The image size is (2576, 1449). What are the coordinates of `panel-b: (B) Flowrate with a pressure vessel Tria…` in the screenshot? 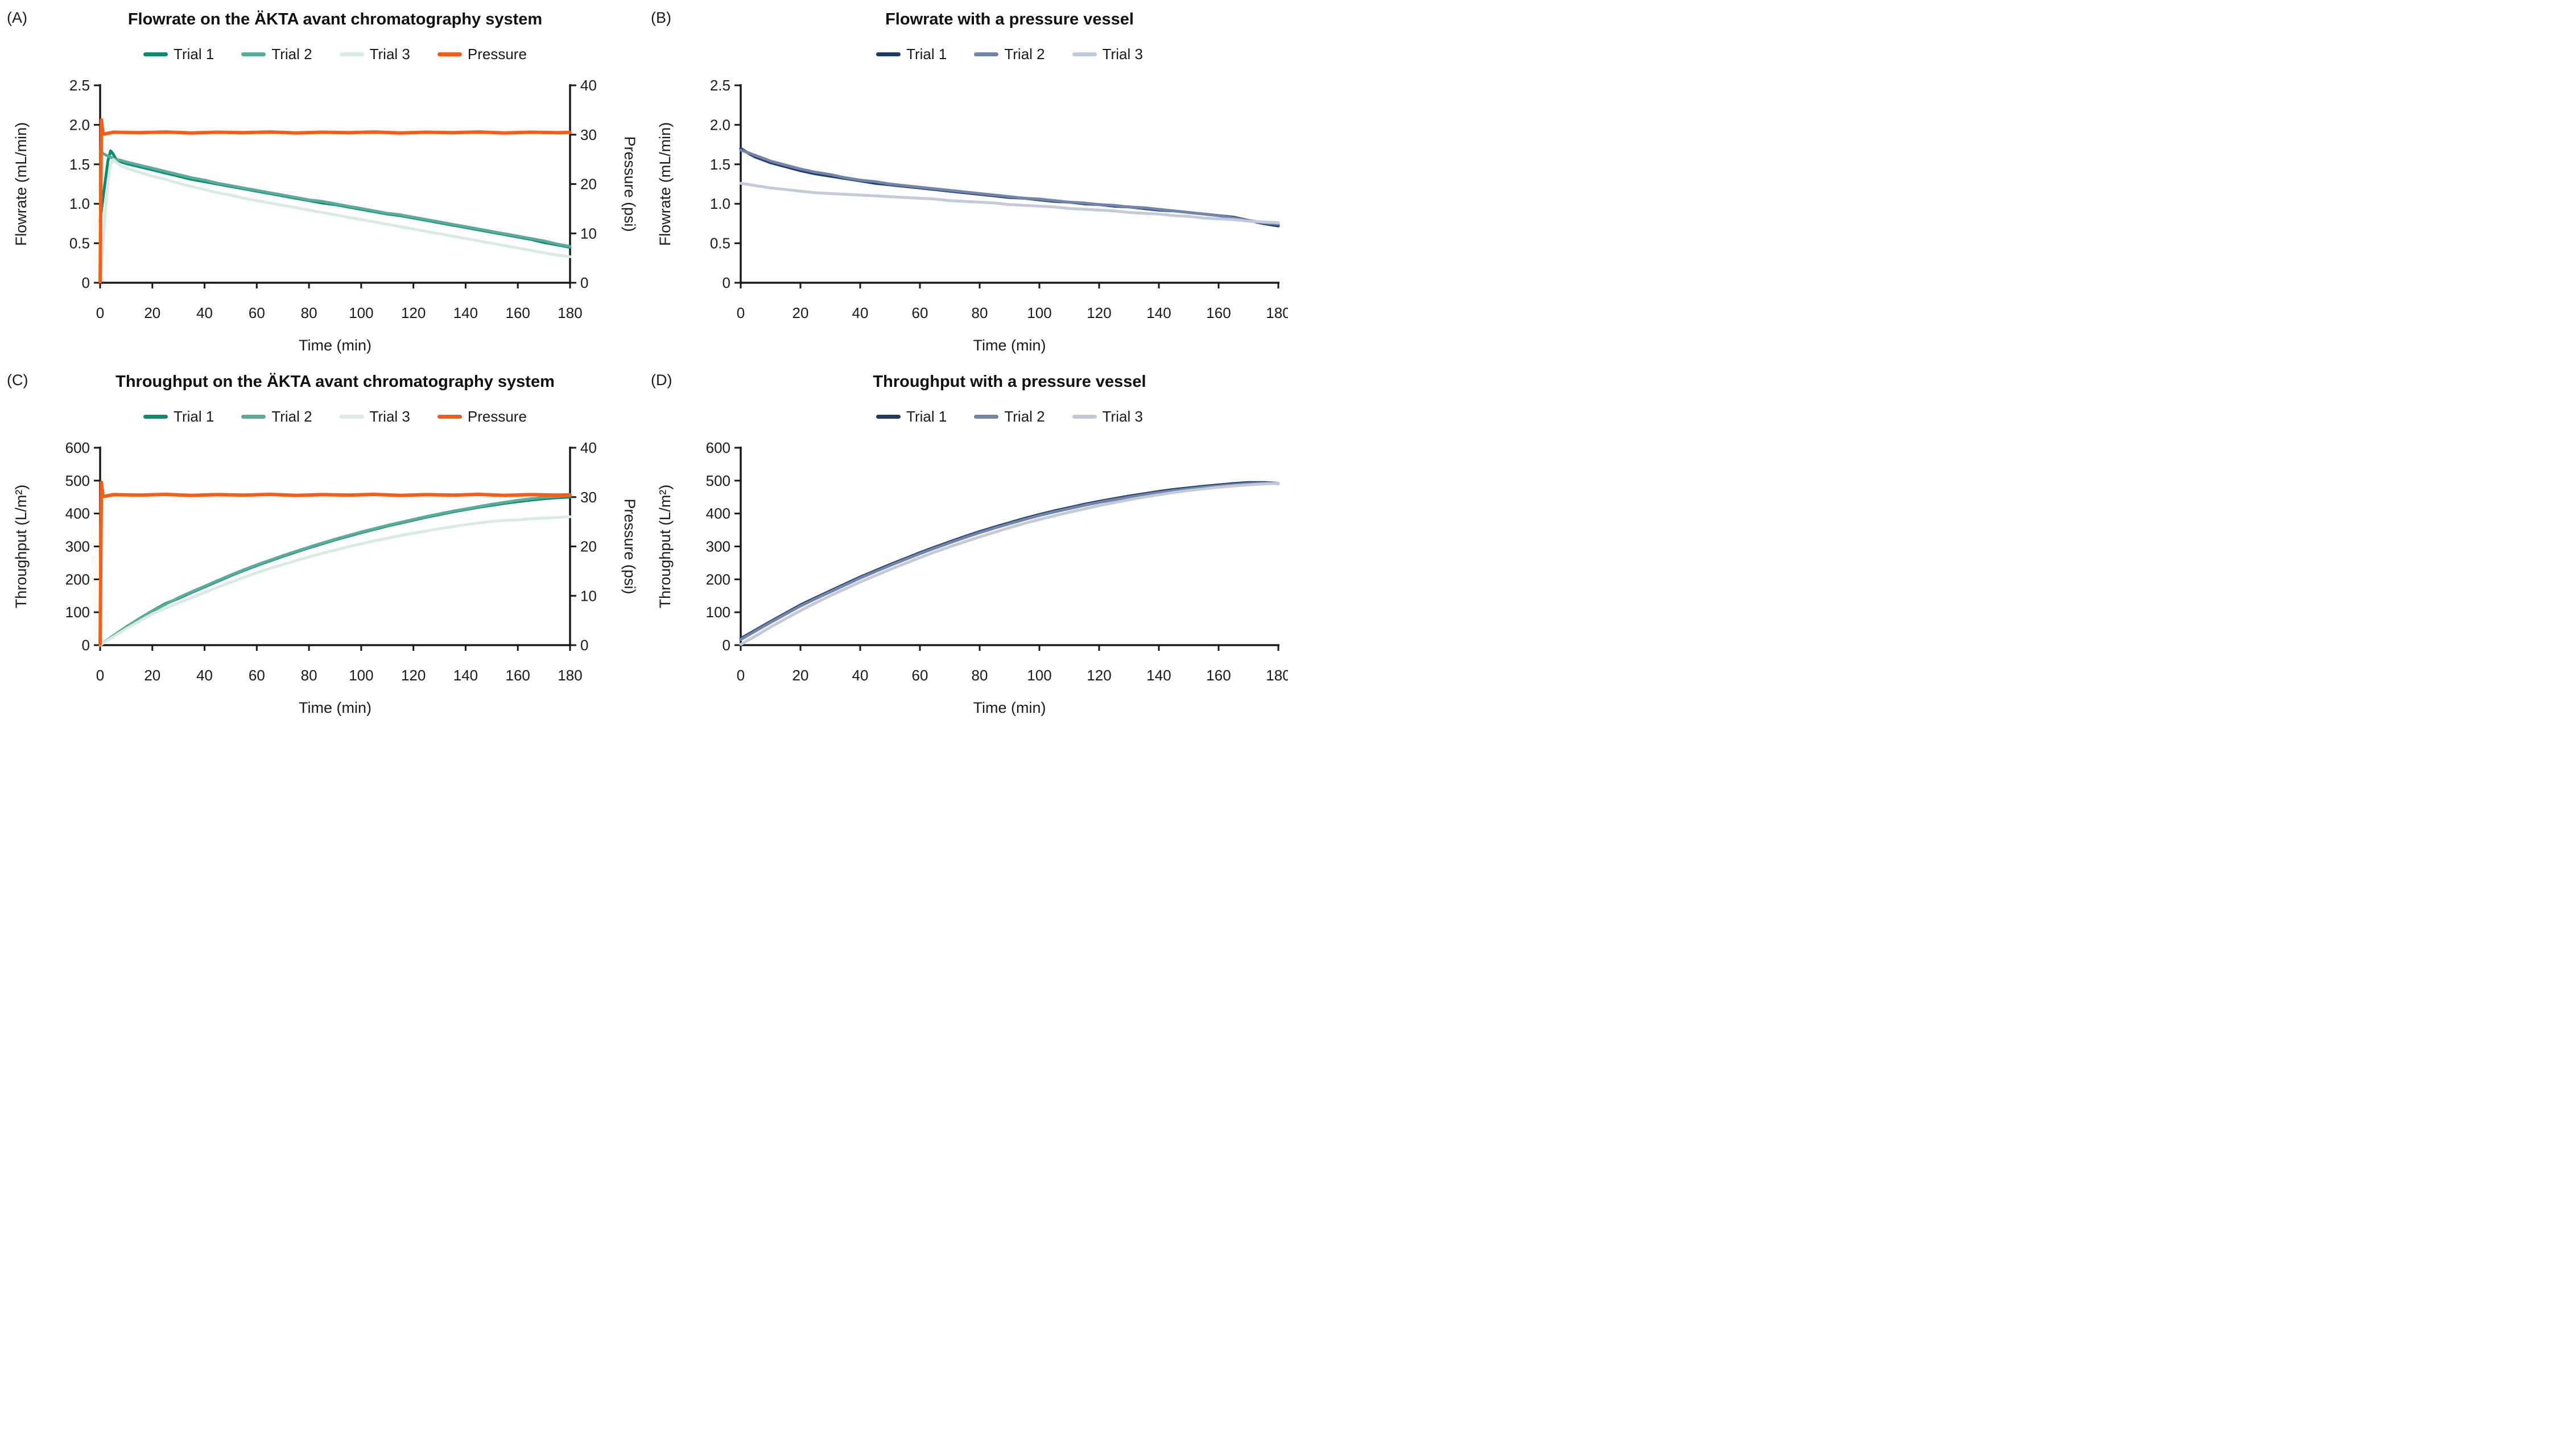 It's located at (966, 181).